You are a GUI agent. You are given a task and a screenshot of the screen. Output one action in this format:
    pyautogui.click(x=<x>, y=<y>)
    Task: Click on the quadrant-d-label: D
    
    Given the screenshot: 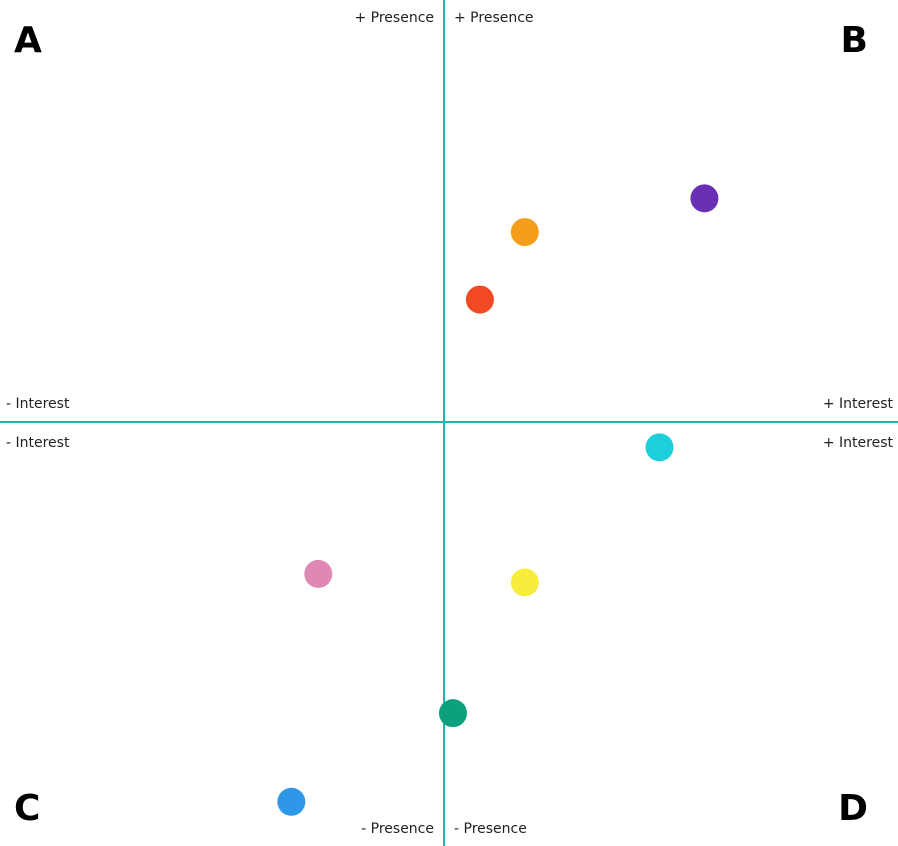 What is the action you would take?
    pyautogui.click(x=853, y=808)
    